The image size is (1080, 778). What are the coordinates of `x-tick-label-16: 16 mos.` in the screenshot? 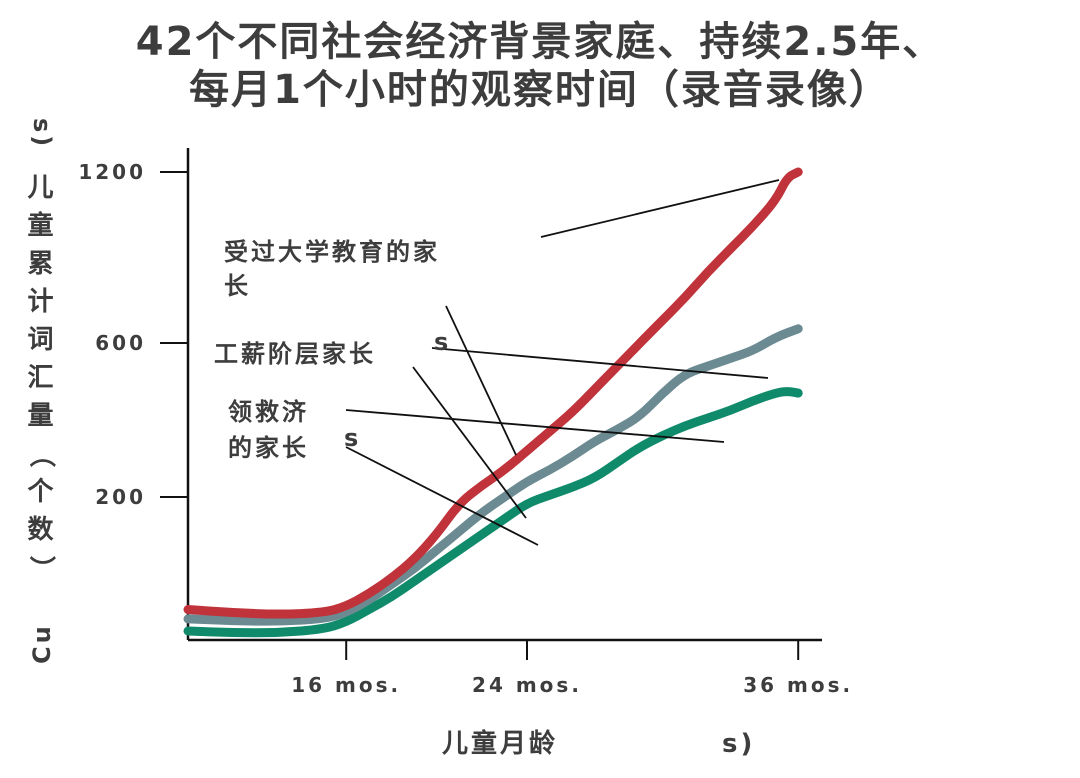 It's located at (346, 685).